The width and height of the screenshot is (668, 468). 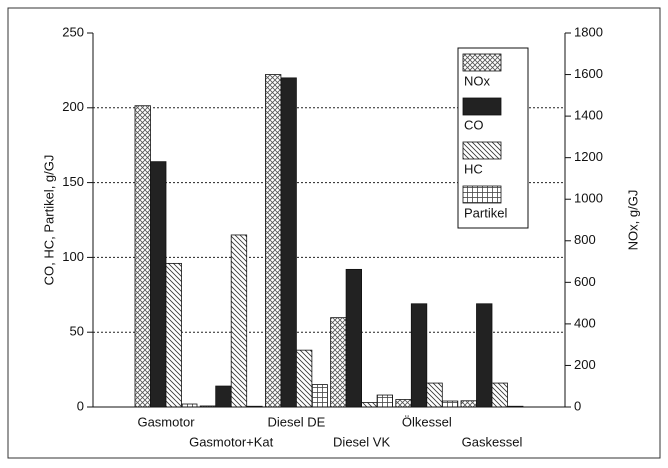 What do you see at coordinates (48, 220) in the screenshot?
I see `y-axis-label: CO, HC, Partikel, g/GJ` at bounding box center [48, 220].